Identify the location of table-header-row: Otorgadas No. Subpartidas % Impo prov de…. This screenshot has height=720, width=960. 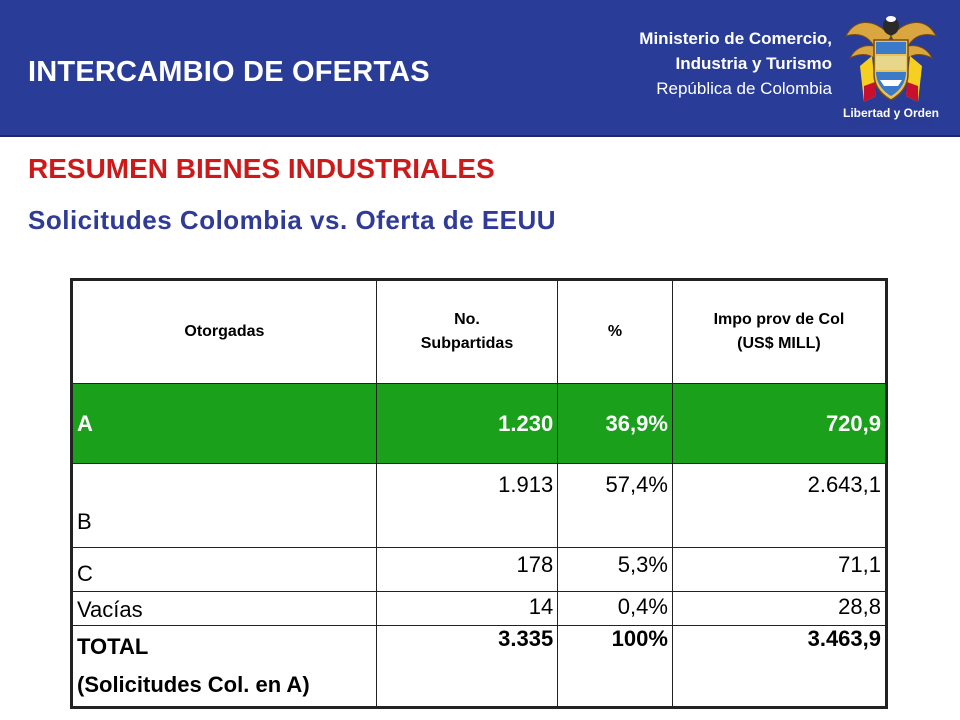
(479, 331).